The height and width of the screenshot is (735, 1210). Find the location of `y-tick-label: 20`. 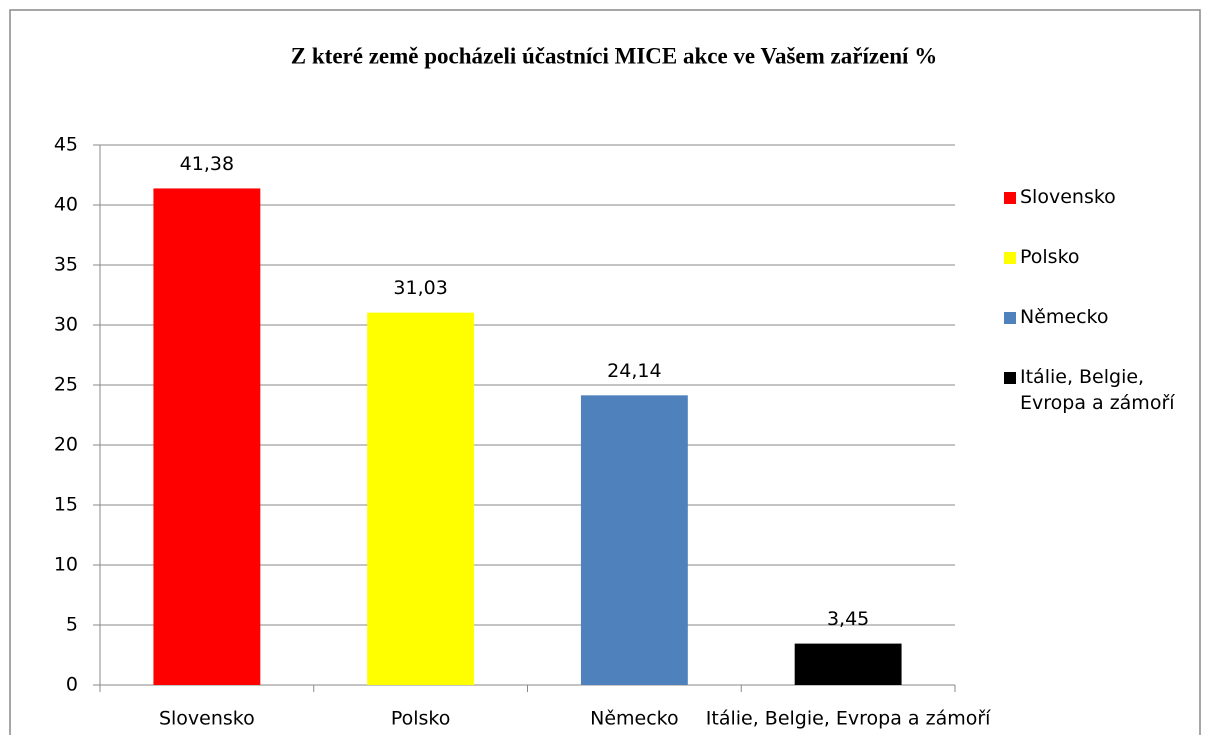

y-tick-label: 20 is located at coordinates (66, 445).